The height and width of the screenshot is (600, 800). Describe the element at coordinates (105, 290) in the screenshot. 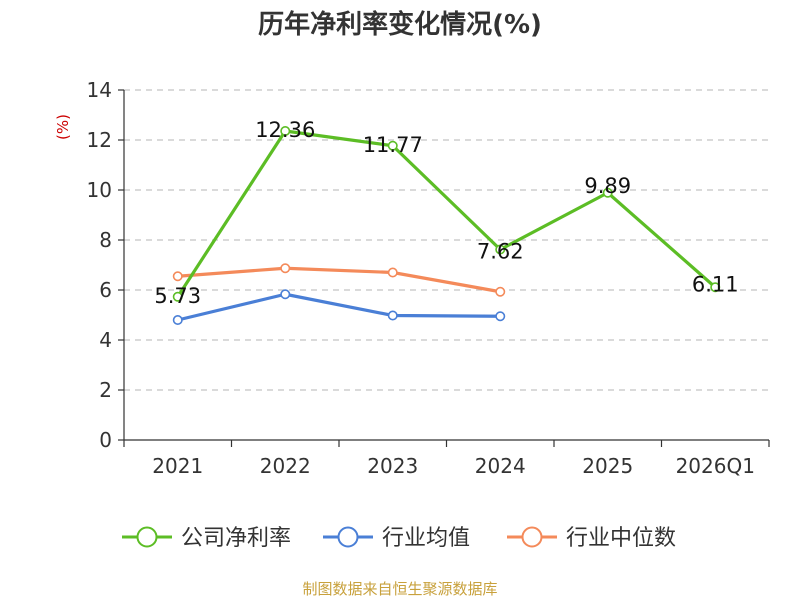

I see `y-tick-label: 6` at that location.